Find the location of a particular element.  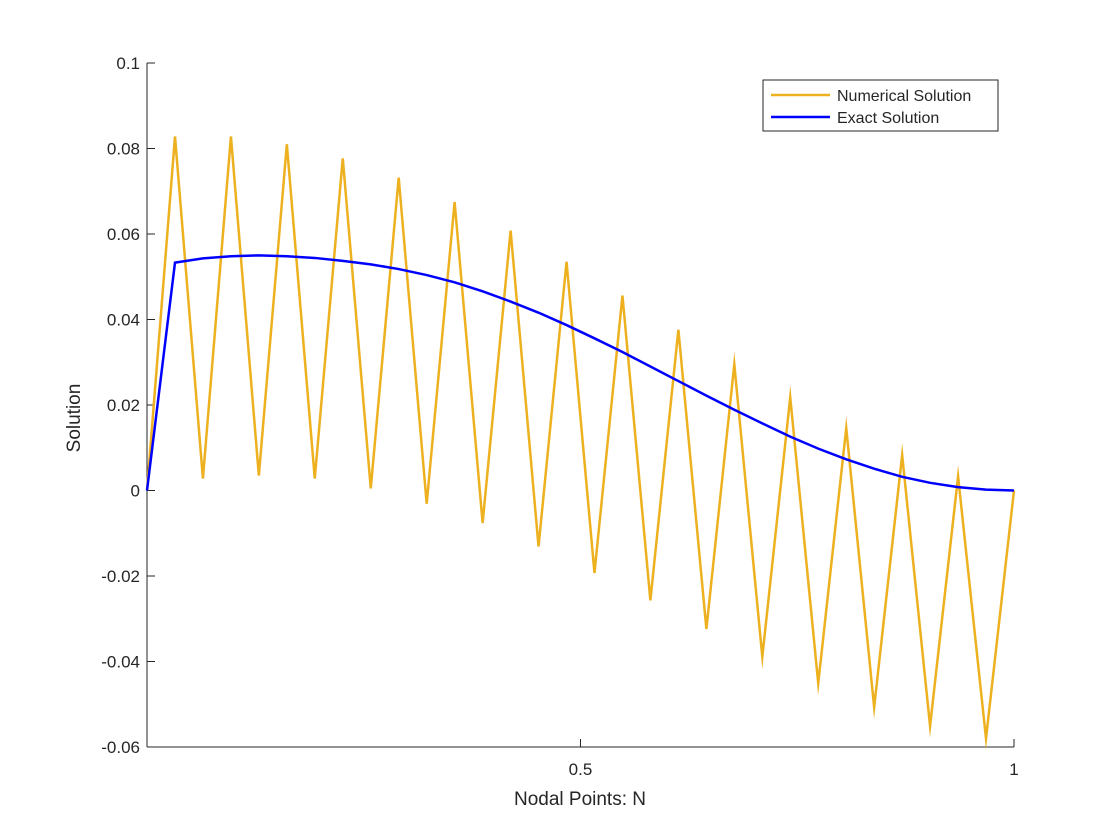

legend-label-exact: Exact Solution is located at coordinates (888, 118).